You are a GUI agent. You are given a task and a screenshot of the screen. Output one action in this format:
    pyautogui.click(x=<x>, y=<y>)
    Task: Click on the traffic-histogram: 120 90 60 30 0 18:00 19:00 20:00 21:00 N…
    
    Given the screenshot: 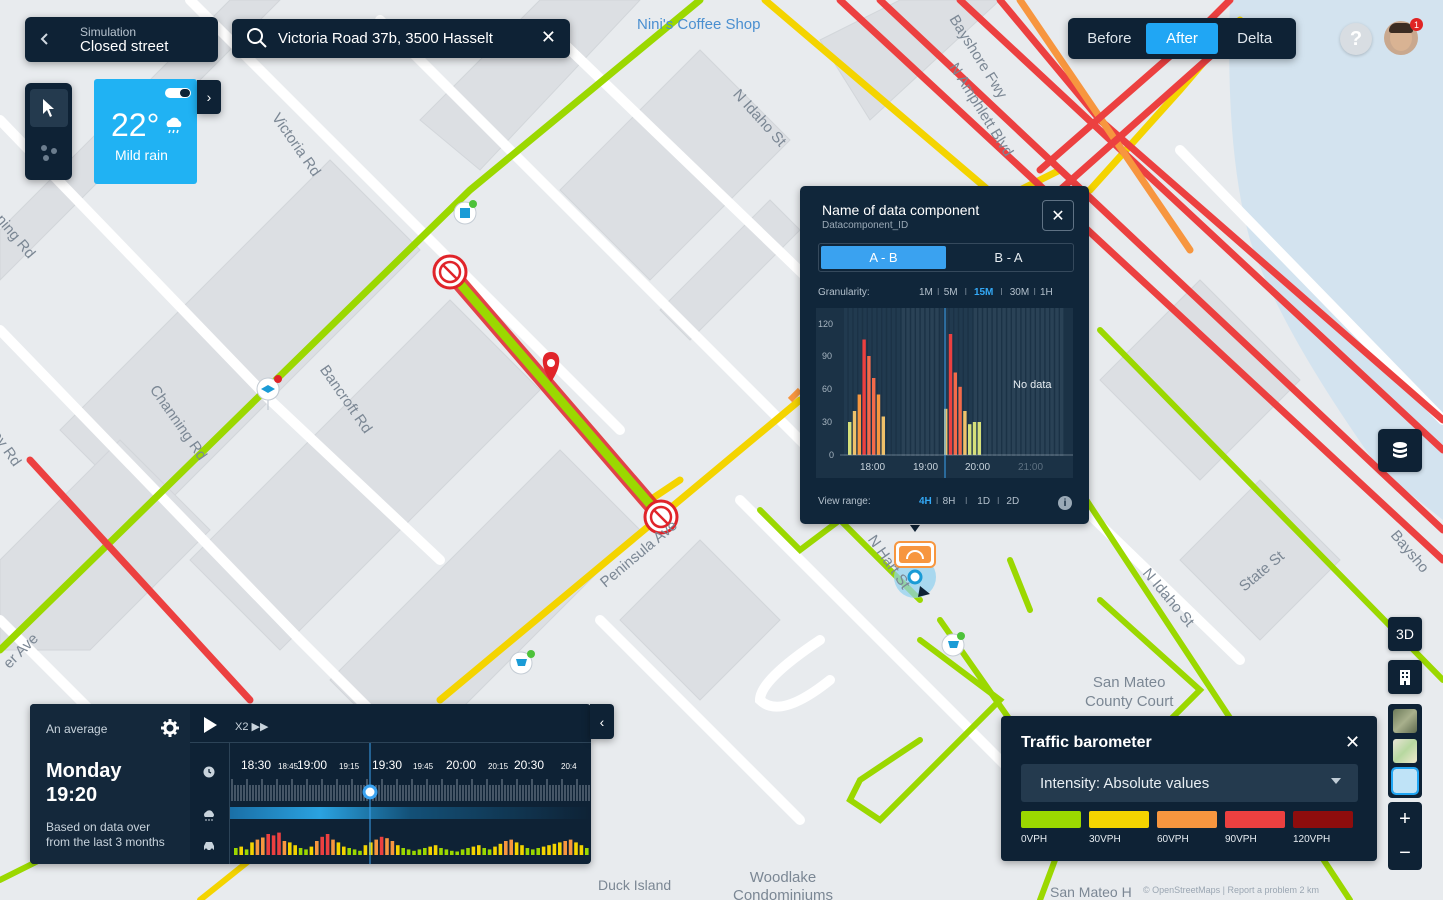 What is the action you would take?
    pyautogui.click(x=944, y=393)
    